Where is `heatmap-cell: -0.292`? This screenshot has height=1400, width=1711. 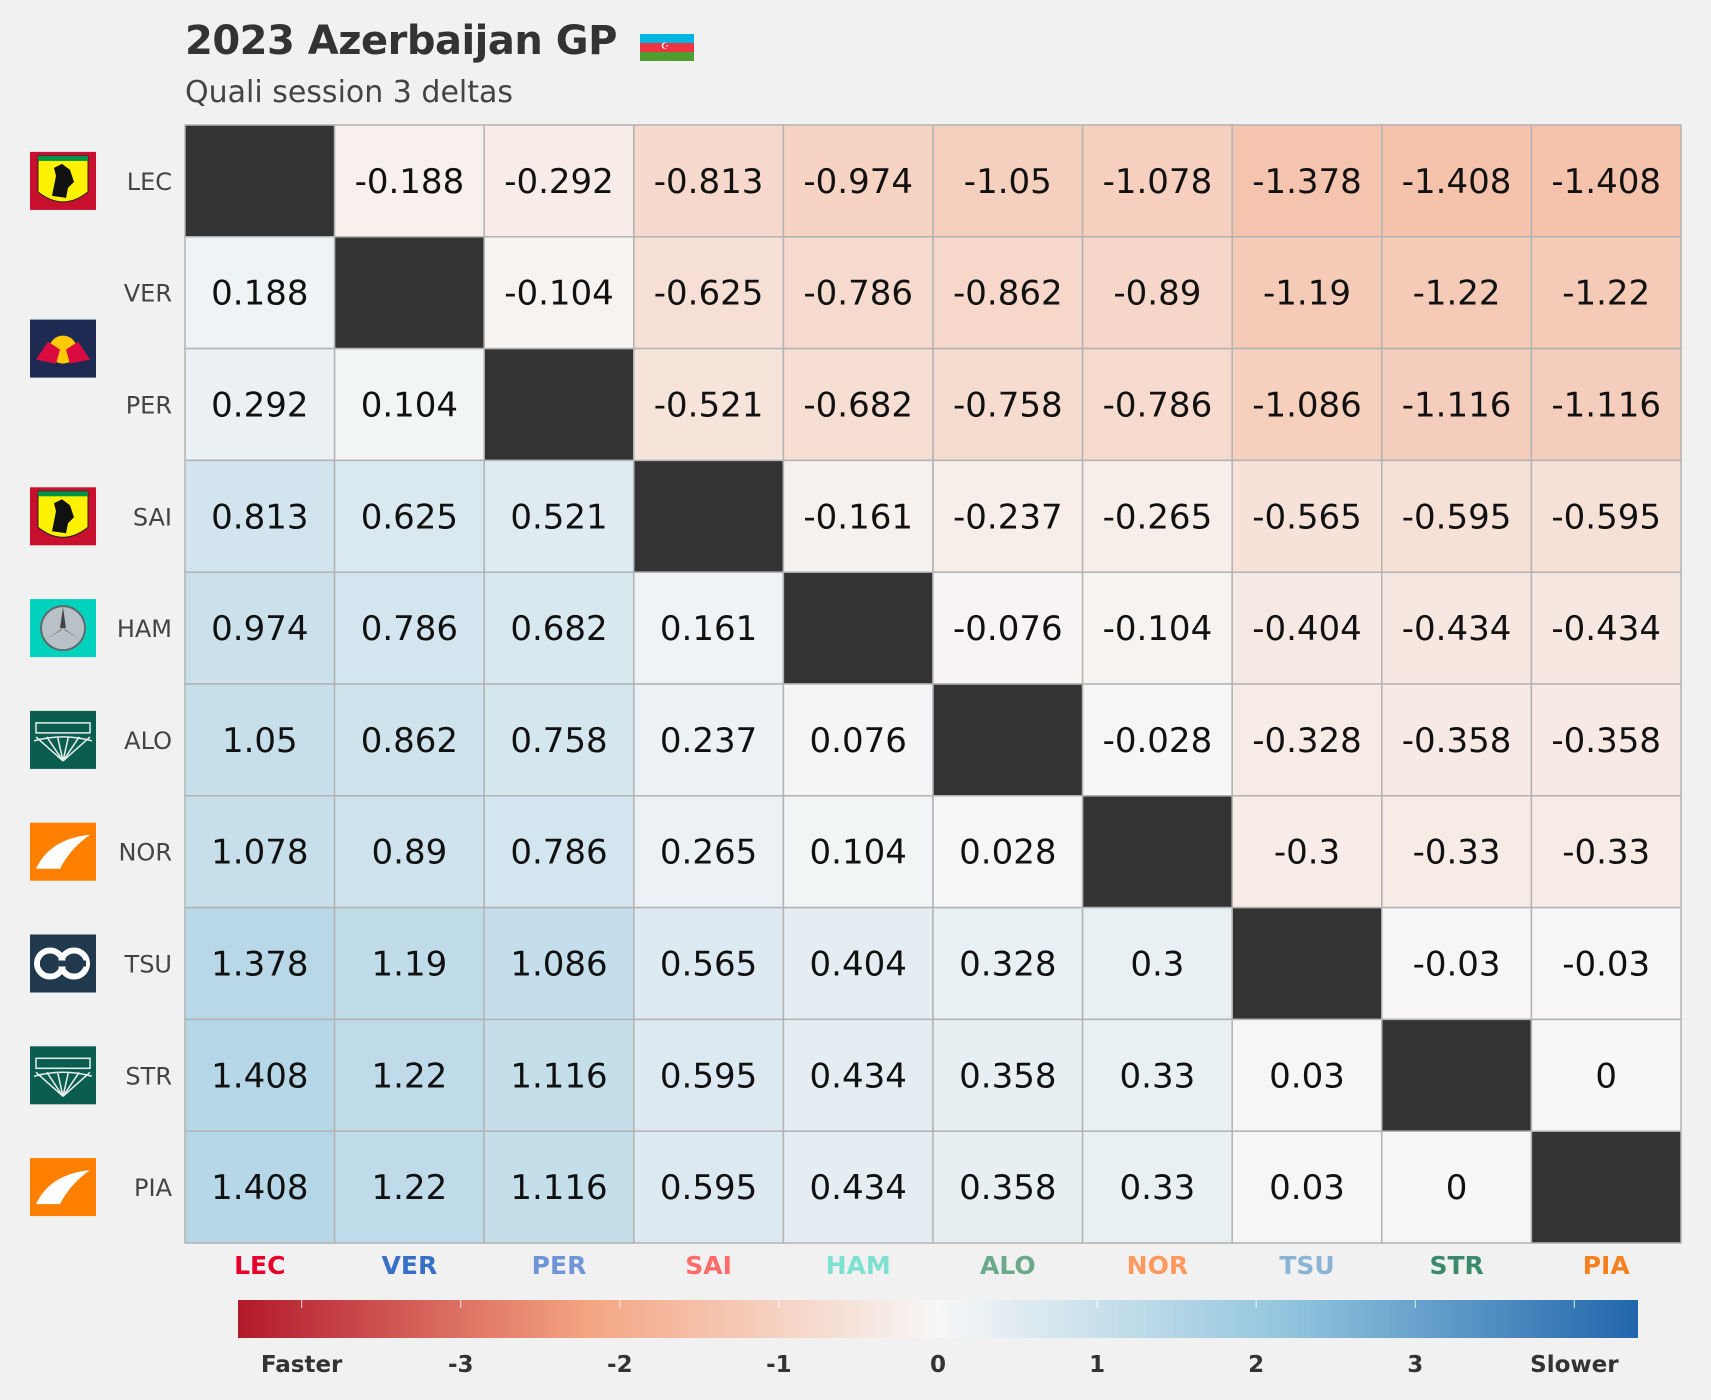
heatmap-cell: -0.292 is located at coordinates (559, 181).